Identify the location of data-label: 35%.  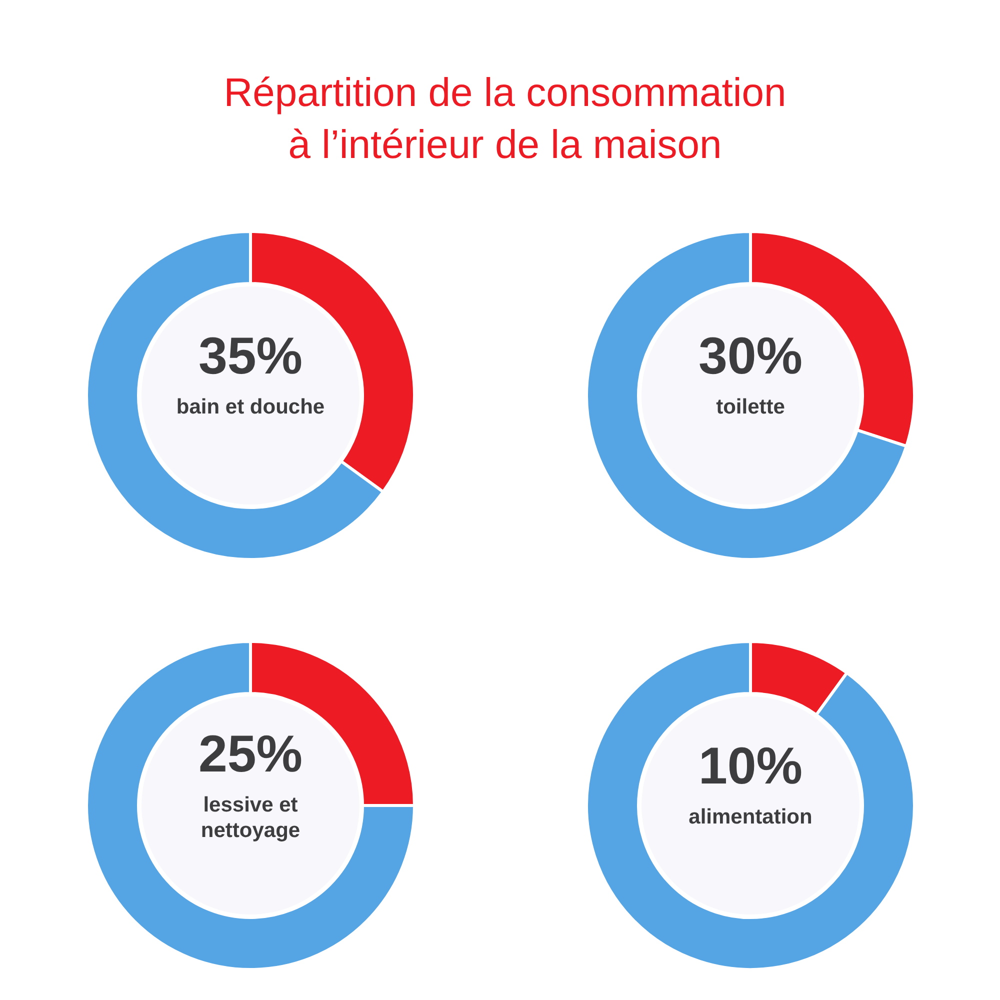
(250, 357).